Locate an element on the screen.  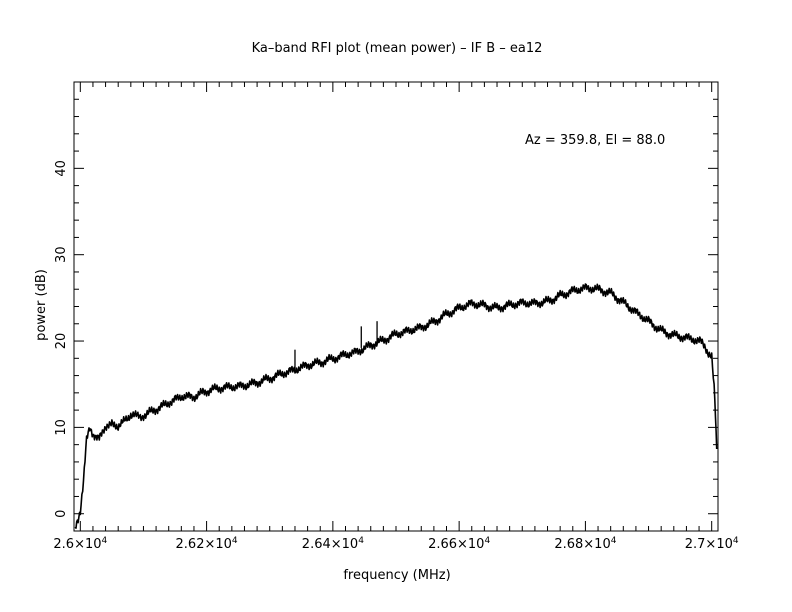
y-tick-label: 20 is located at coordinates (61, 341).